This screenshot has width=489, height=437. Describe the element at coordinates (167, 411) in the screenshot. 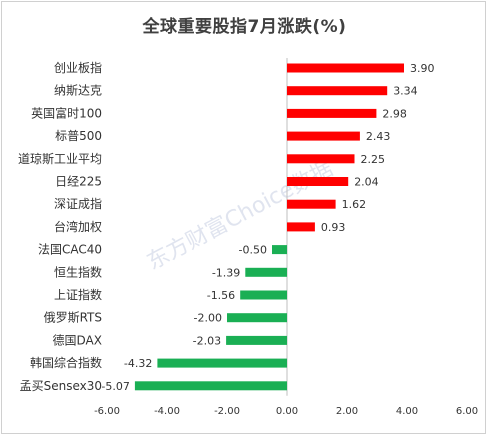

I see `x-tick-label: -4.00` at that location.